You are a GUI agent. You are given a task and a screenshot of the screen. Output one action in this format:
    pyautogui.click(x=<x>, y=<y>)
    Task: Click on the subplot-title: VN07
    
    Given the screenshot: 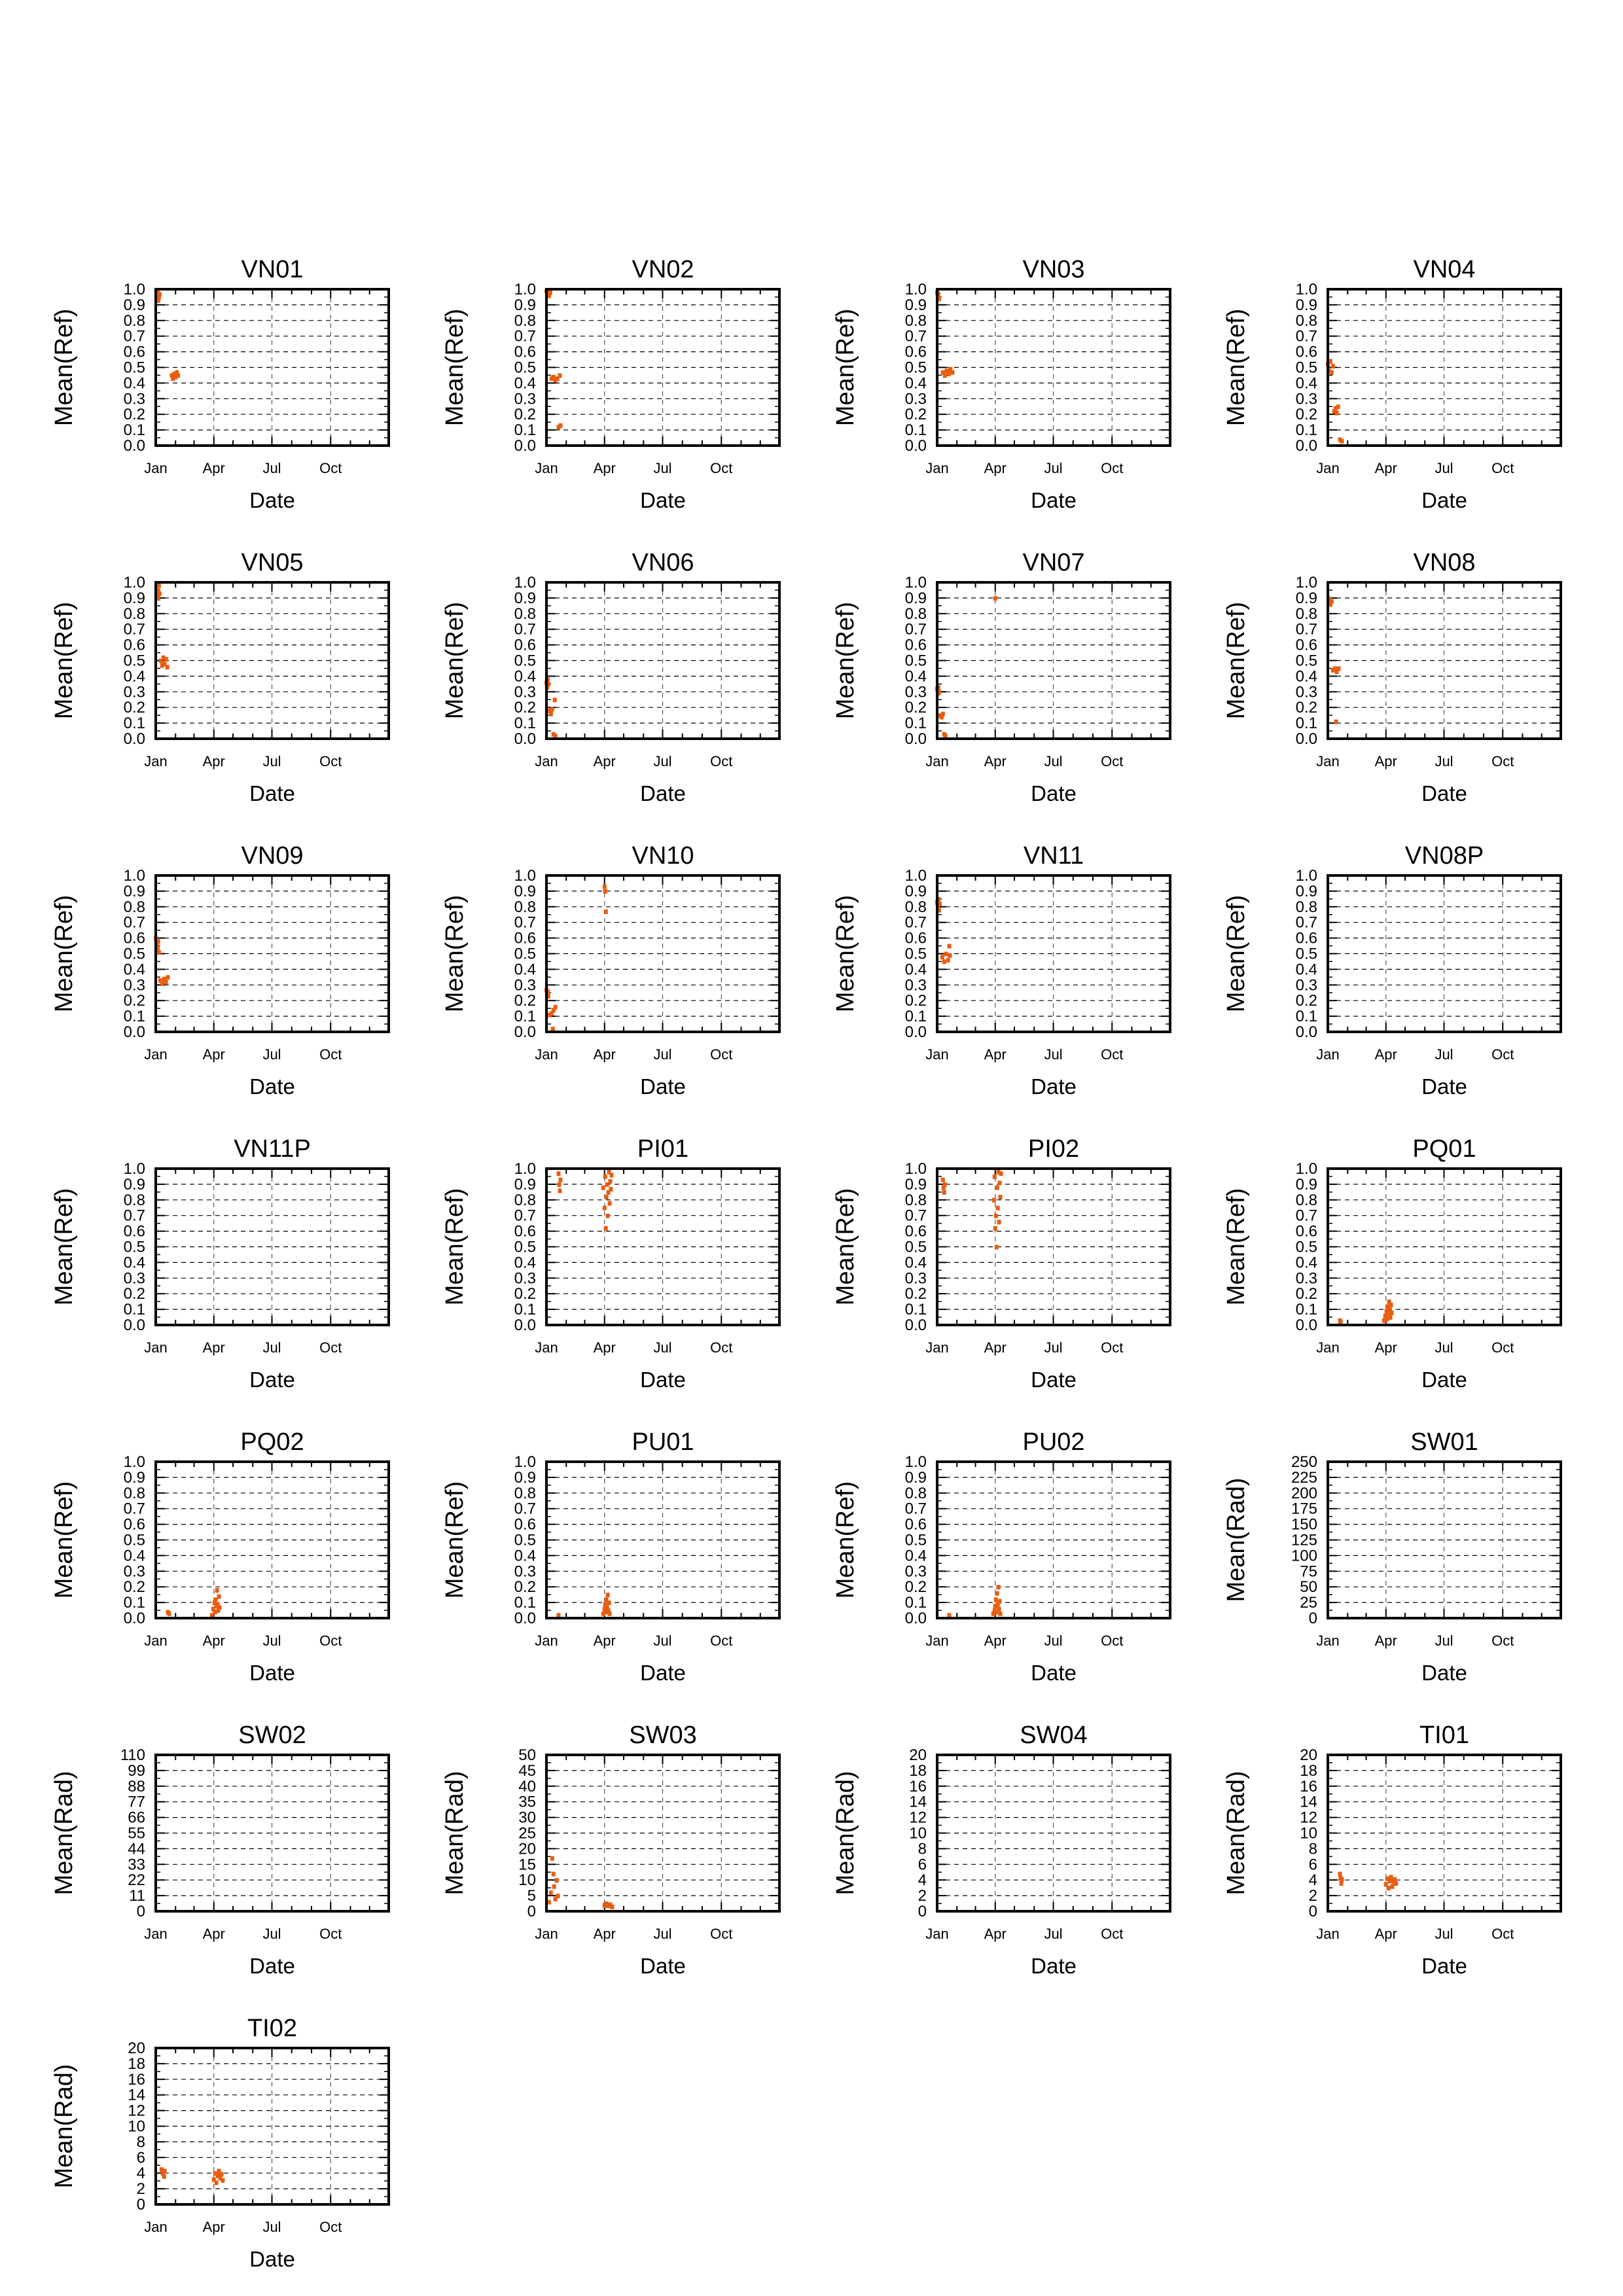 What is the action you would take?
    pyautogui.click(x=1053, y=563)
    